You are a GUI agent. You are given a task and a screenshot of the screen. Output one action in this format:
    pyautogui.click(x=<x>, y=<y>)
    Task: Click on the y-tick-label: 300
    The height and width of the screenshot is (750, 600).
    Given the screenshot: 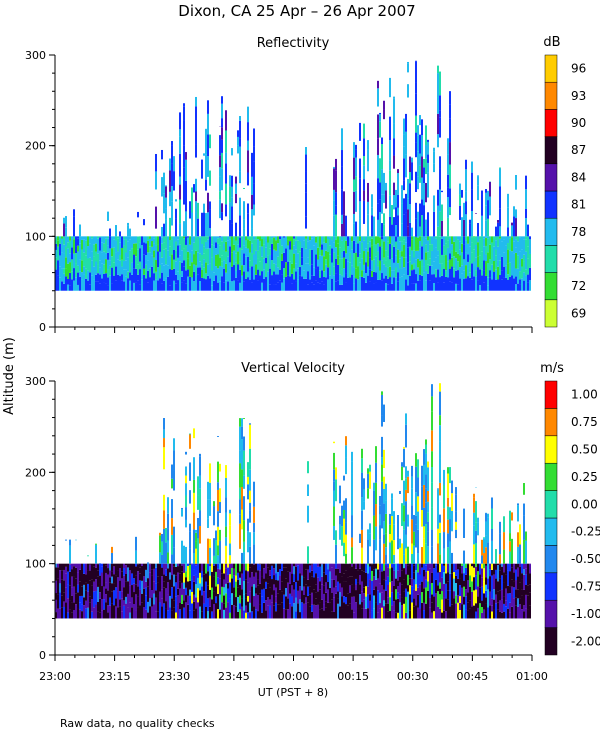 What is the action you would take?
    pyautogui.click(x=35, y=381)
    